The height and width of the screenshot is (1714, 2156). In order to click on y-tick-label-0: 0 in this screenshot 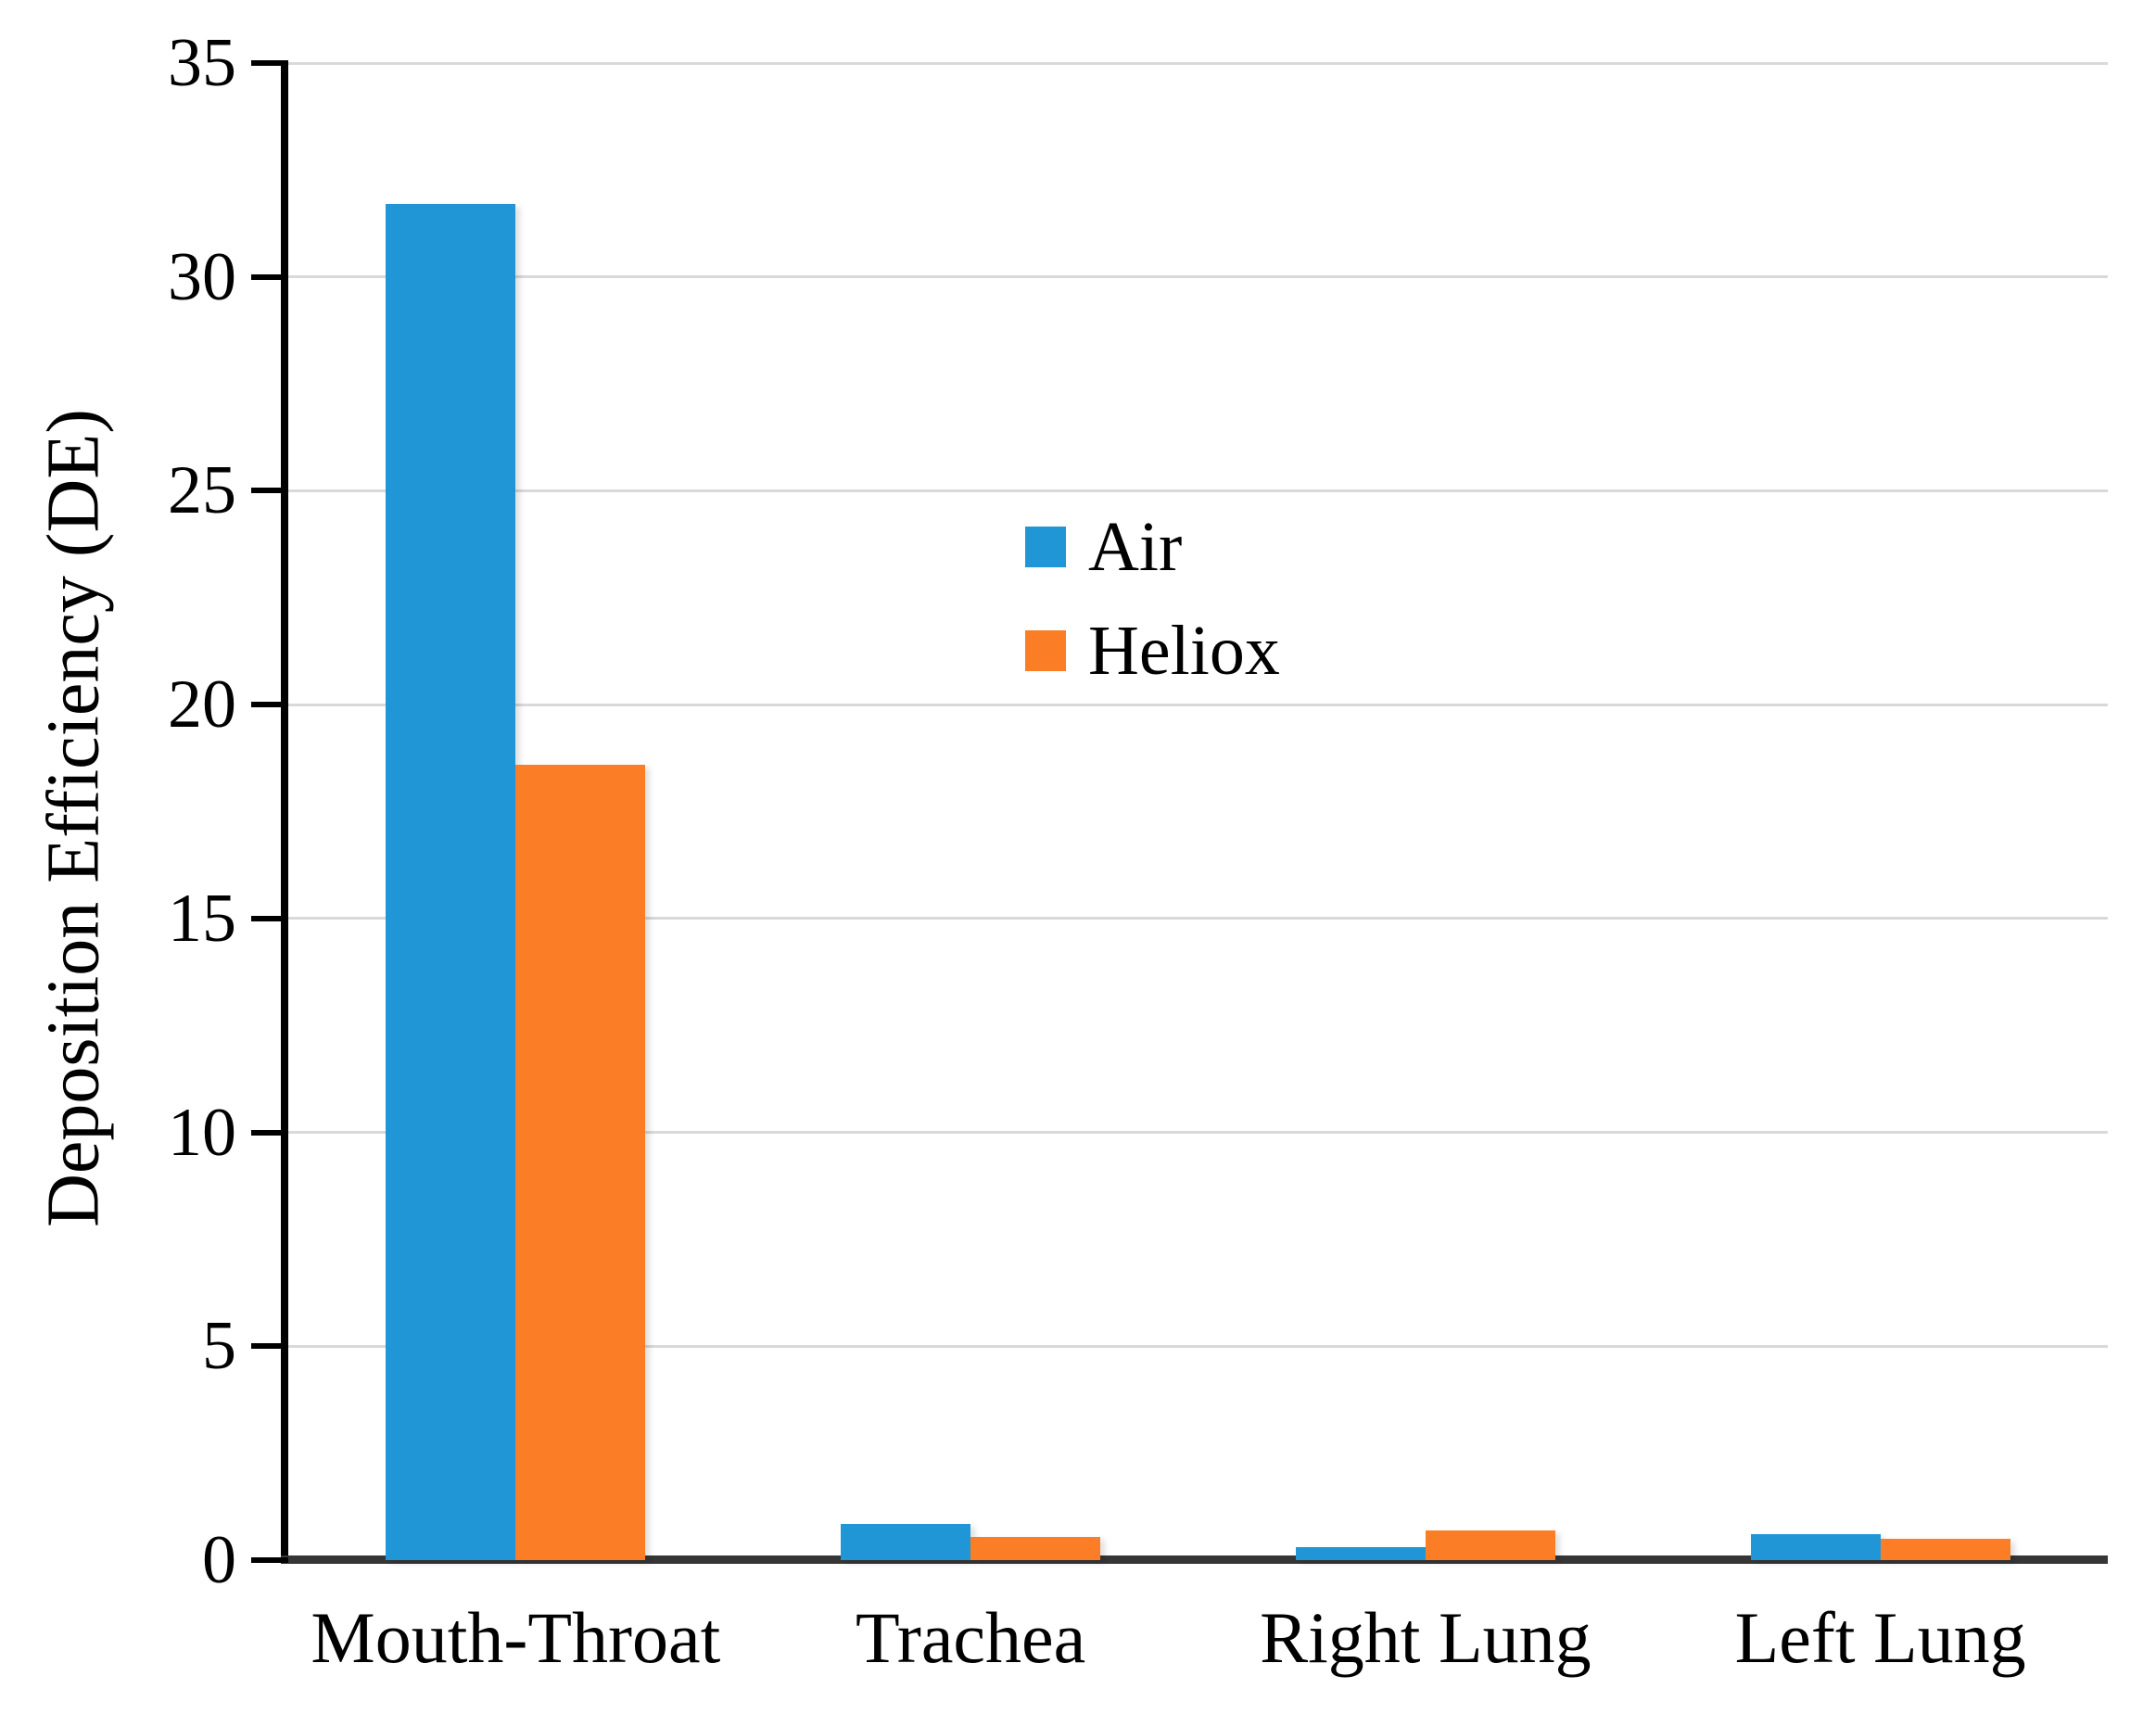, I will do `click(219, 1560)`.